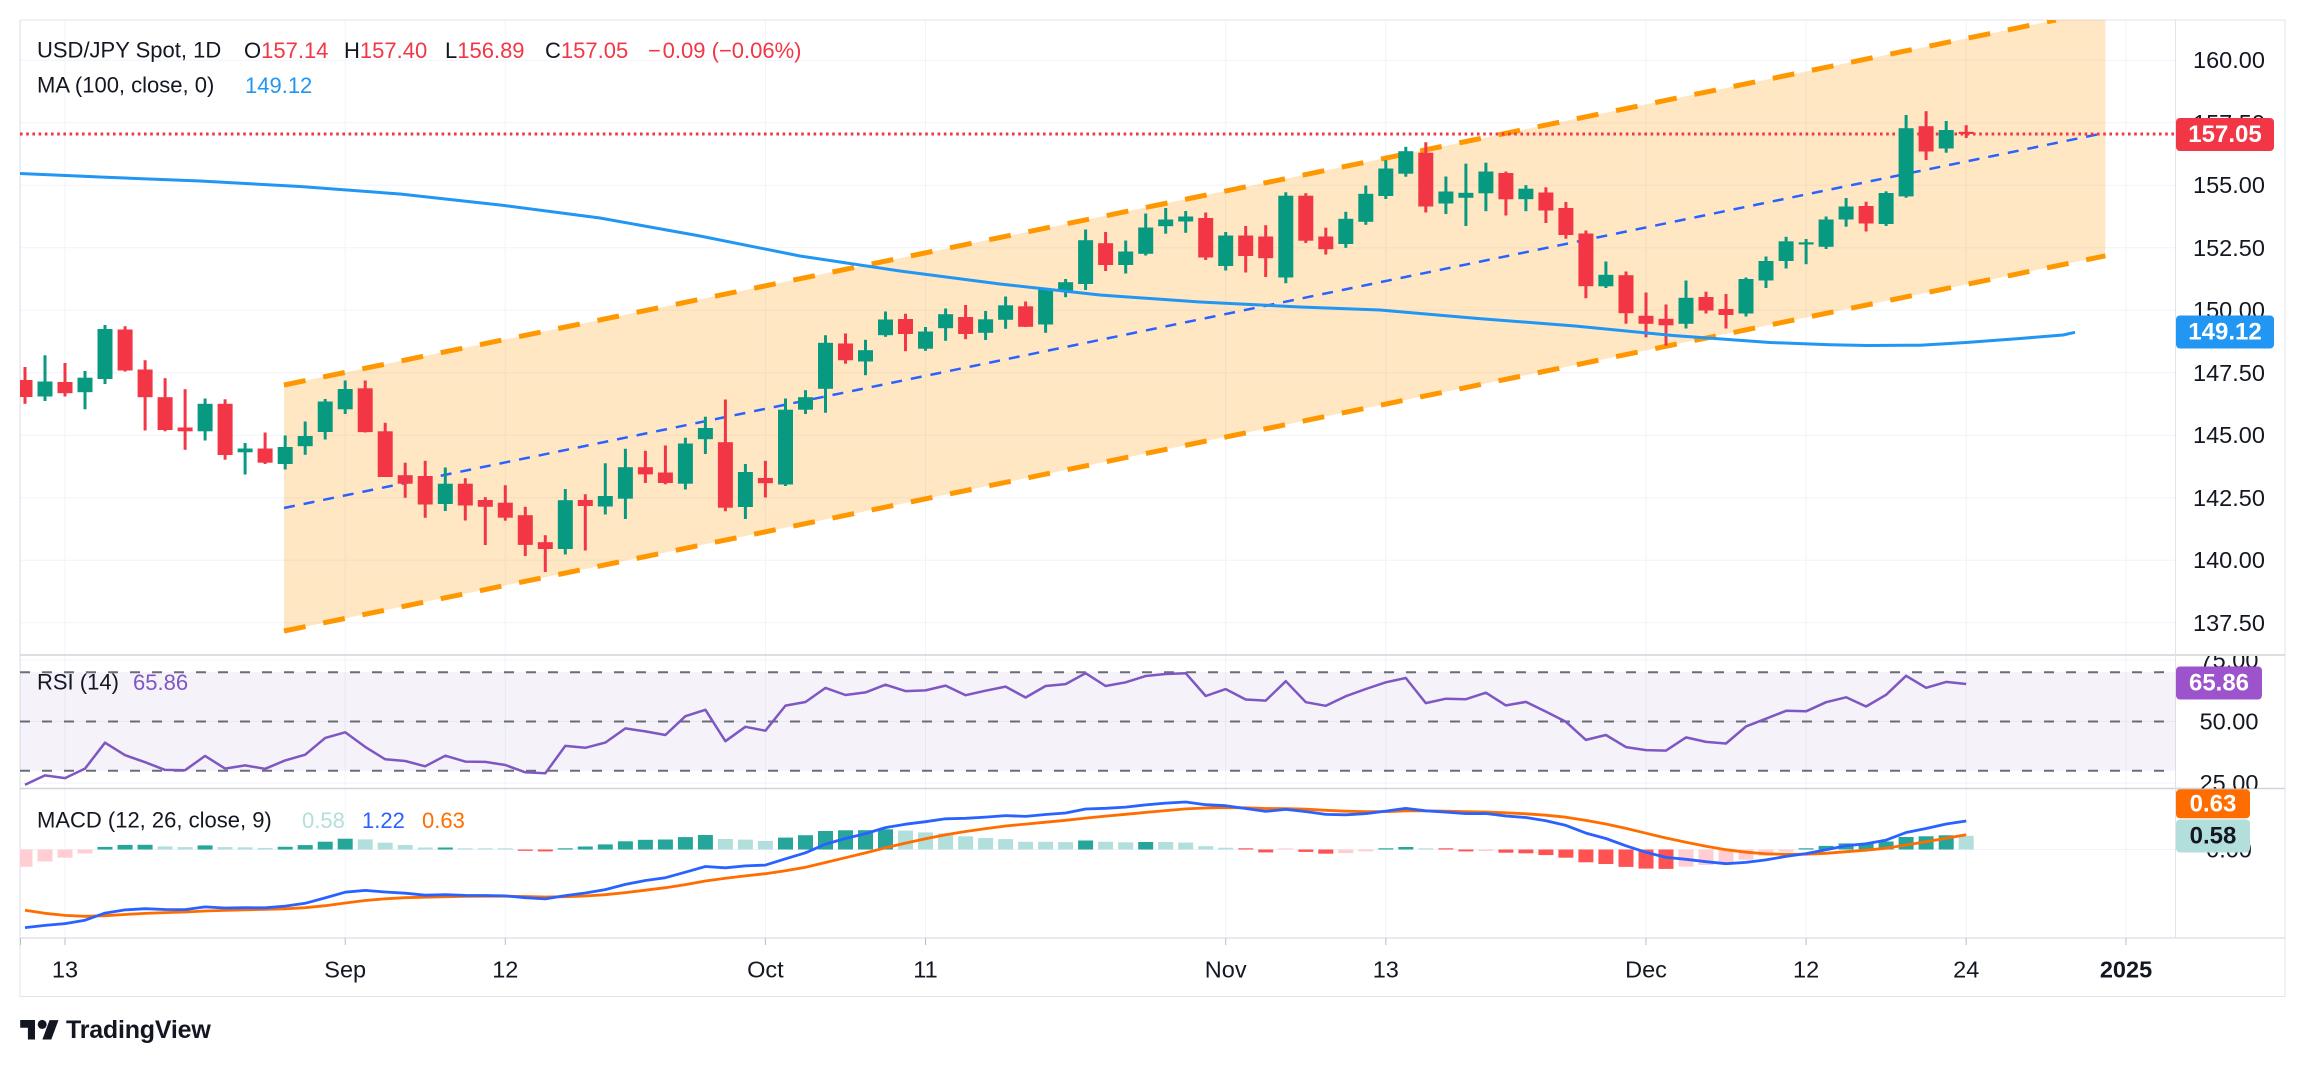 The width and height of the screenshot is (2304, 1071). What do you see at coordinates (2229, 60) in the screenshot?
I see `svg-text: 160.00` at bounding box center [2229, 60].